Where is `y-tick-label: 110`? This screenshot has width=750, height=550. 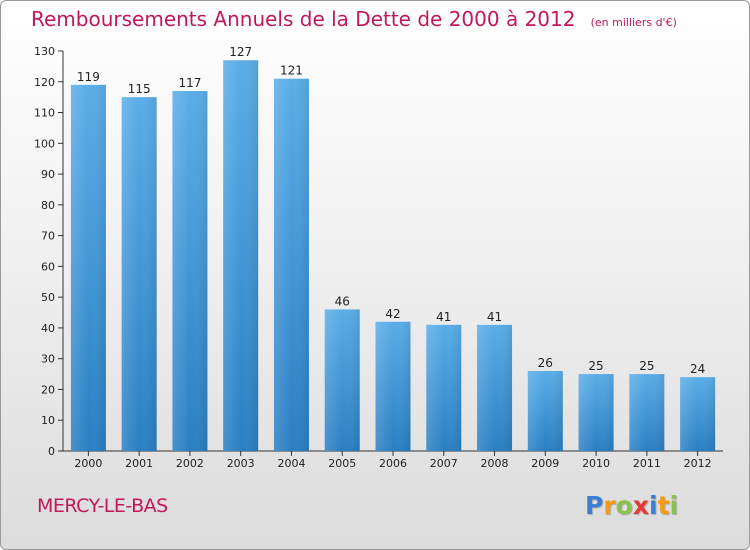
y-tick-label: 110 is located at coordinates (44, 113).